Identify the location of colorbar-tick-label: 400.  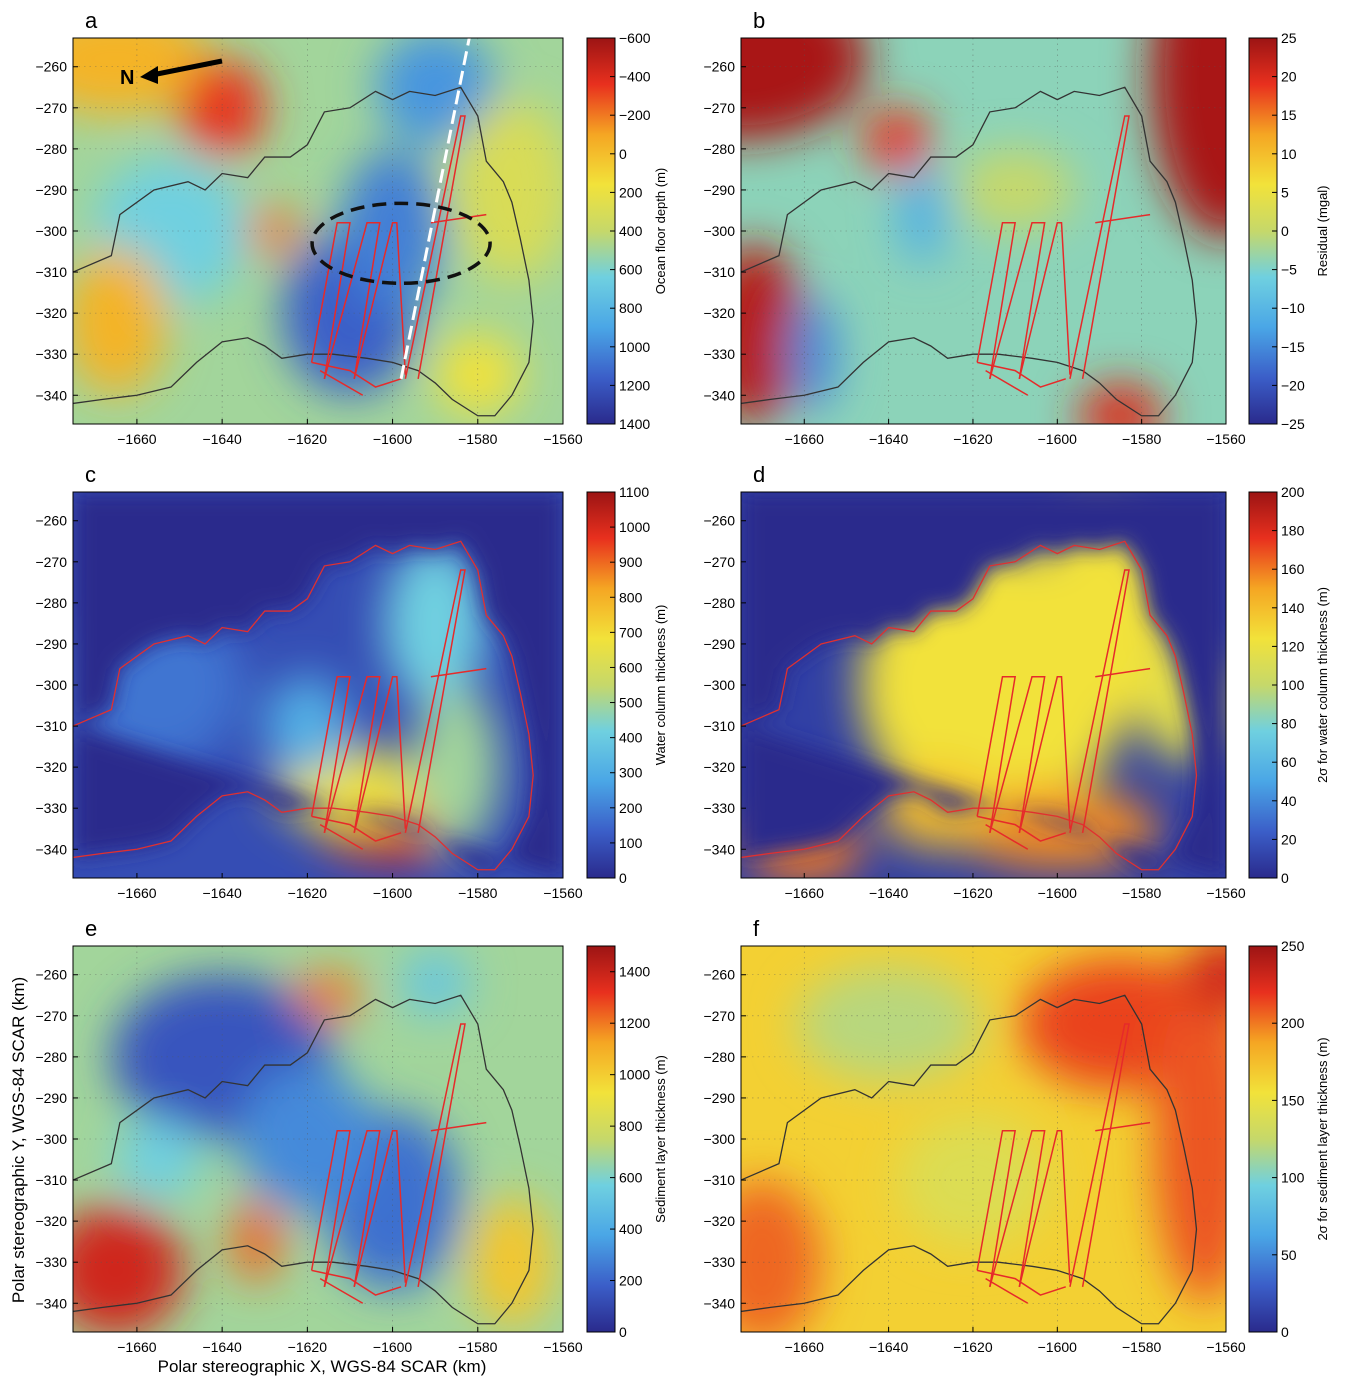
(631, 231).